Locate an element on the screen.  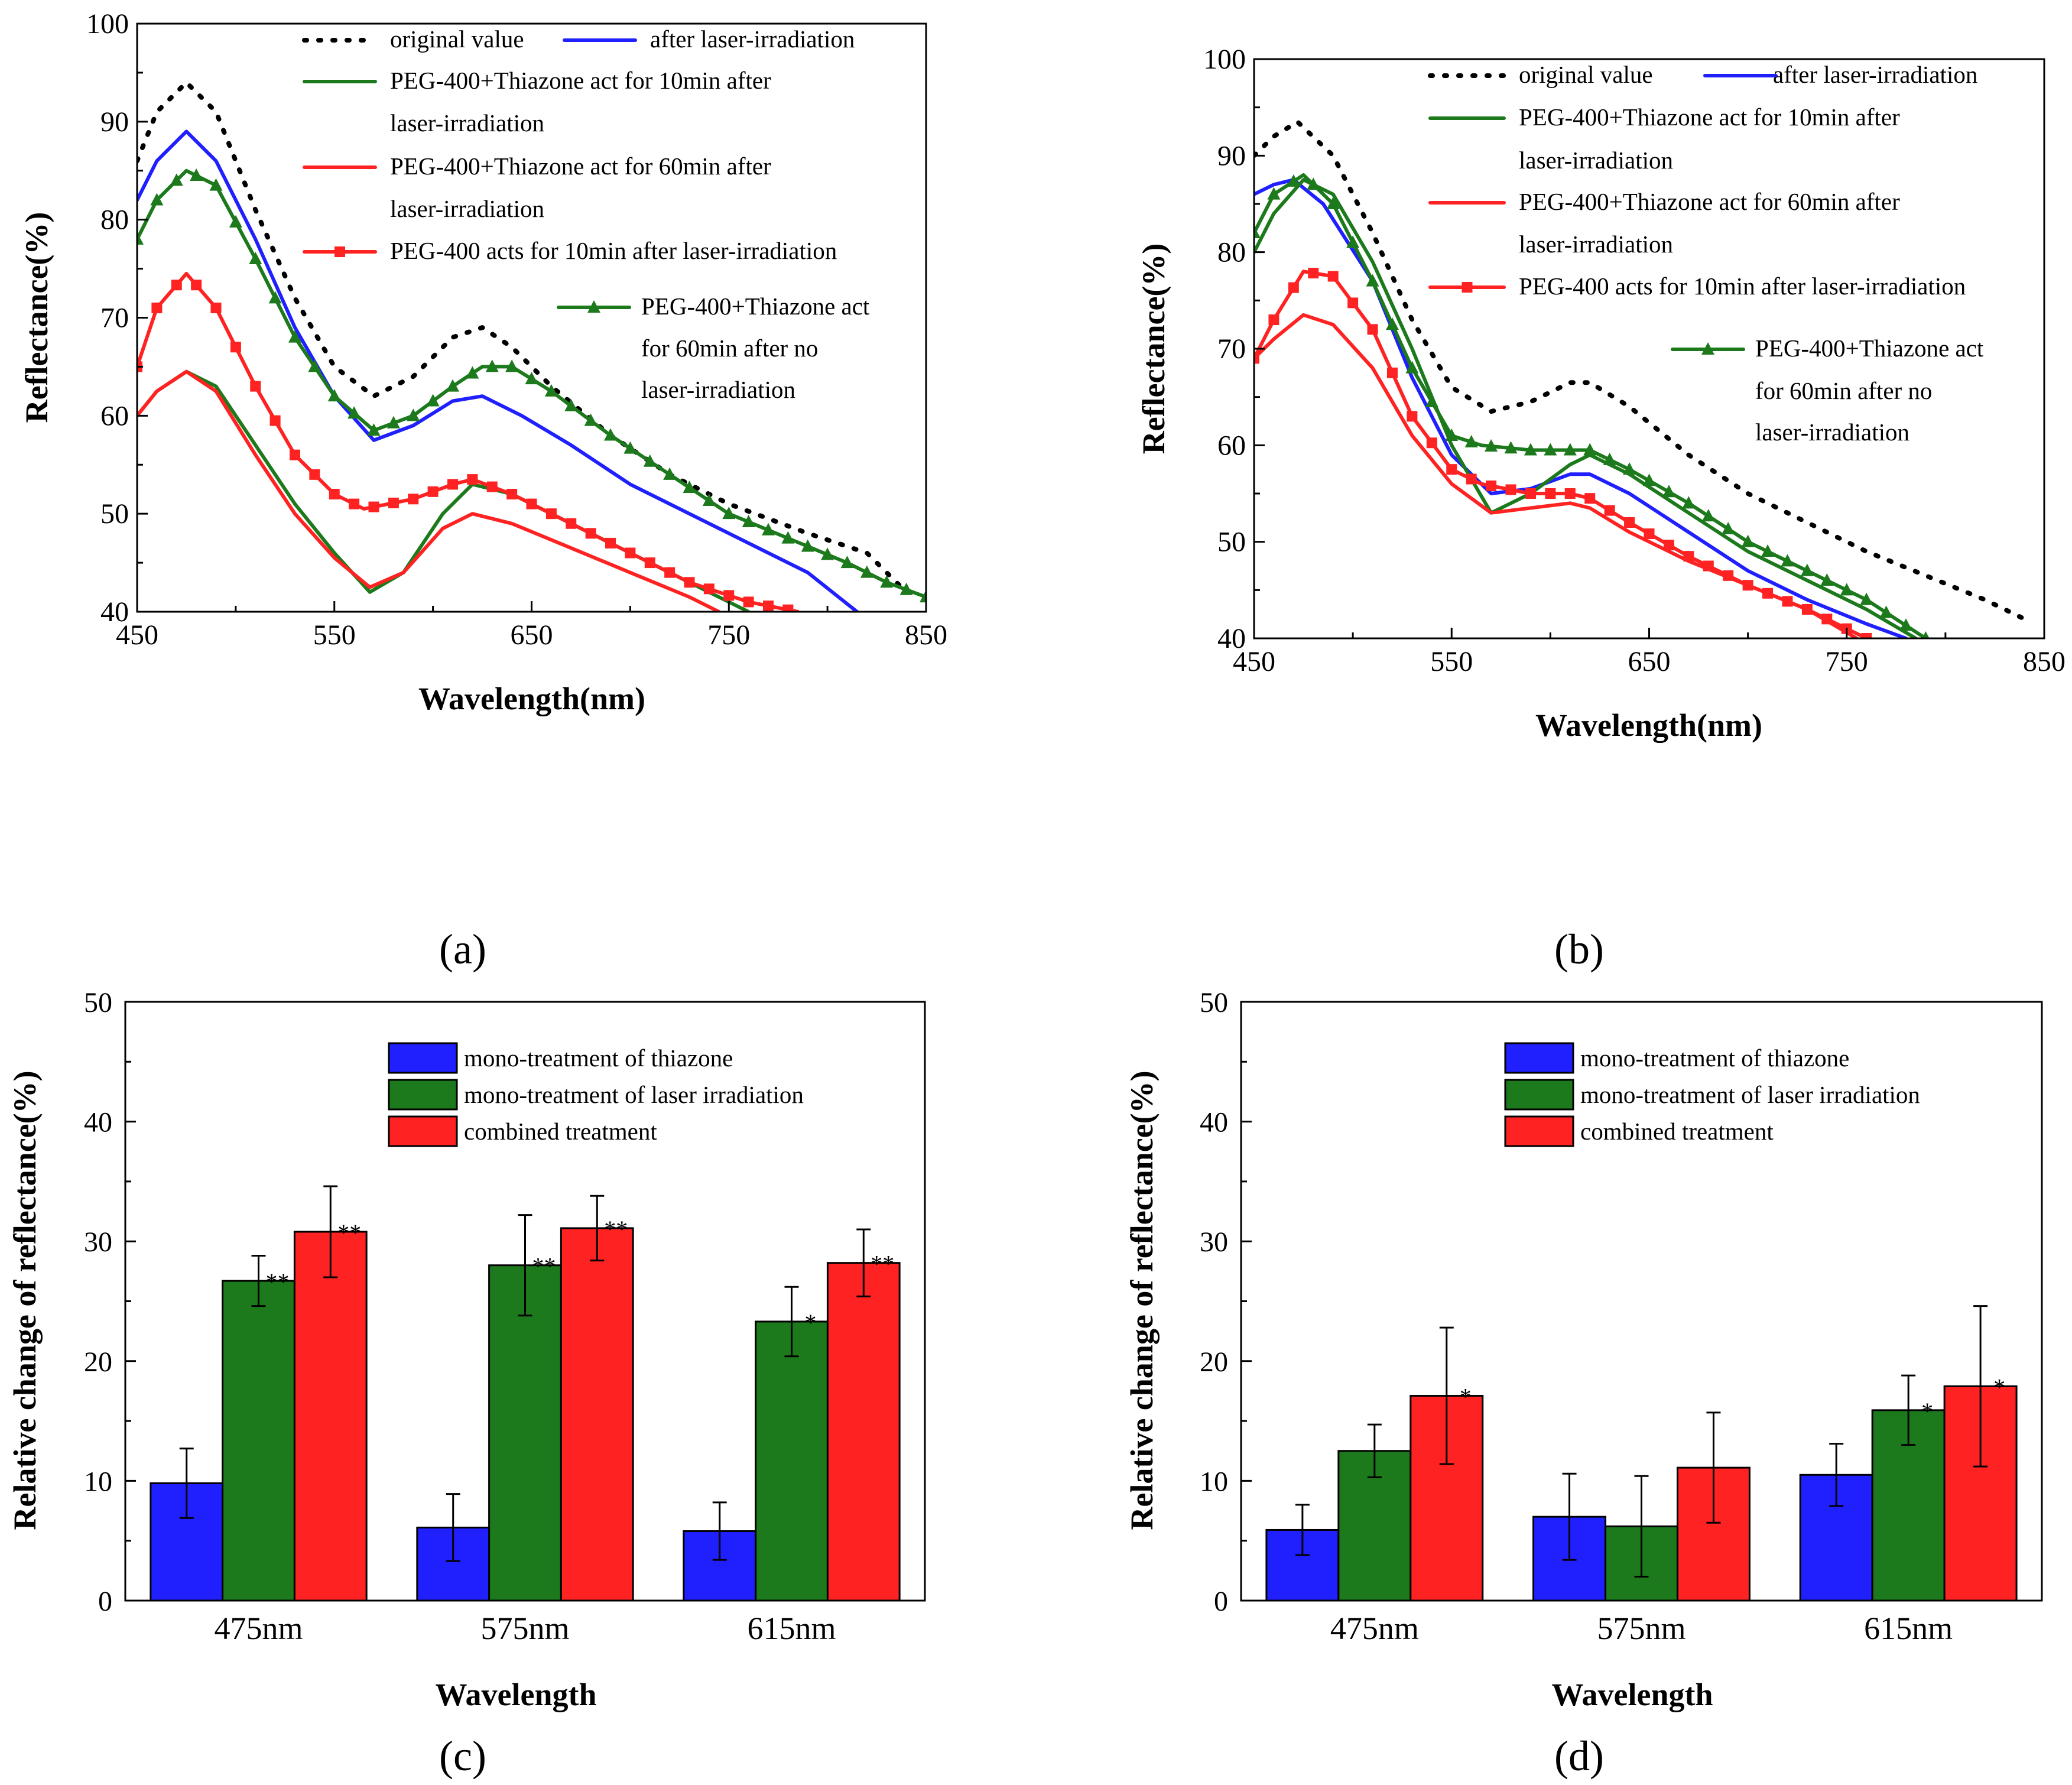
x-tick-label: 750 is located at coordinates (1847, 661).